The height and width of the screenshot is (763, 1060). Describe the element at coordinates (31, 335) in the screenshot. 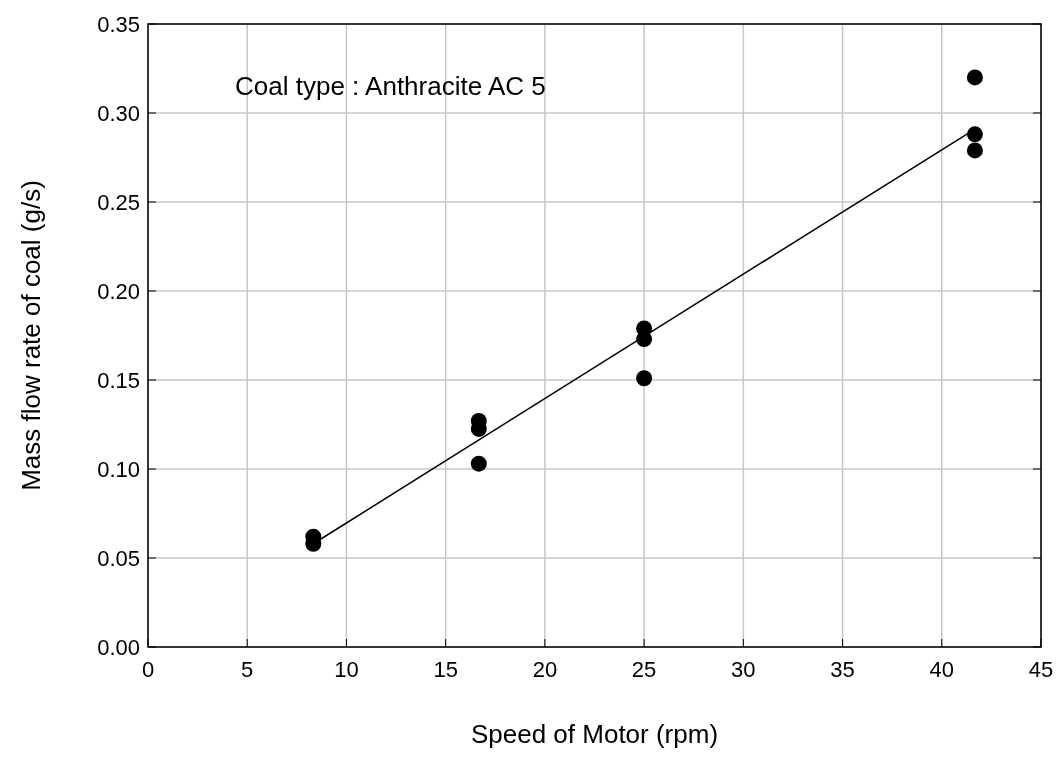

I see `y-axis-title: Mass flow rate of coal (g/s)` at that location.